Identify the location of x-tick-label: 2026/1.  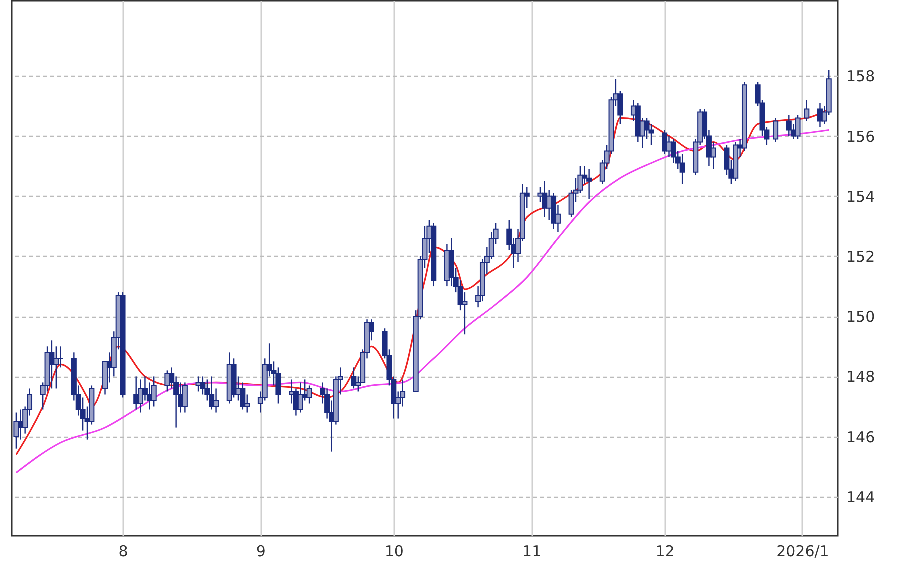
(803, 551).